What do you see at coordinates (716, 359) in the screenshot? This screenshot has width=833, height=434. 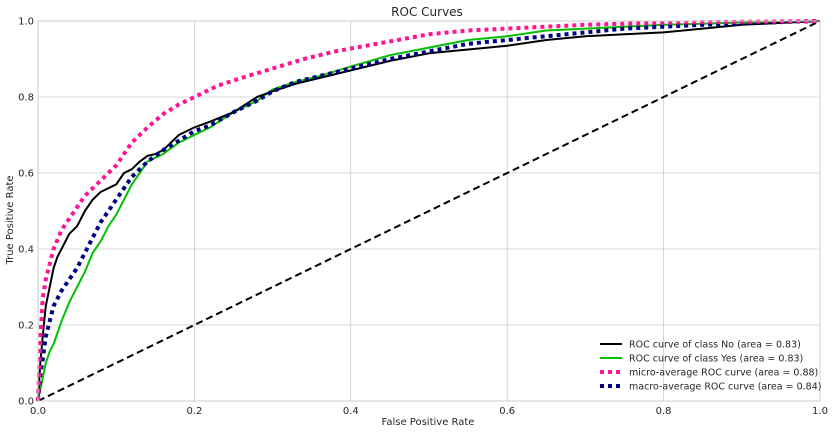 I see `legend-entry-1: ROC curve of class Yes (area = 0.83)` at bounding box center [716, 359].